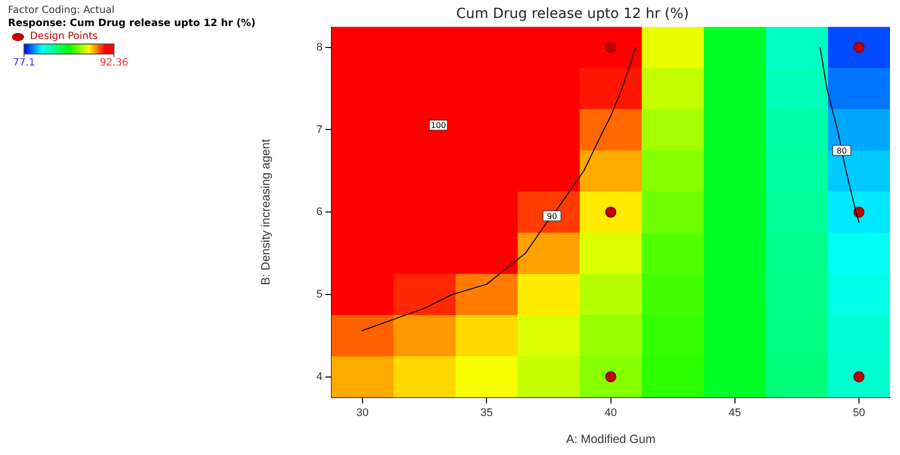  What do you see at coordinates (265, 212) in the screenshot?
I see `y-axis-title: B: Density increasing agent` at bounding box center [265, 212].